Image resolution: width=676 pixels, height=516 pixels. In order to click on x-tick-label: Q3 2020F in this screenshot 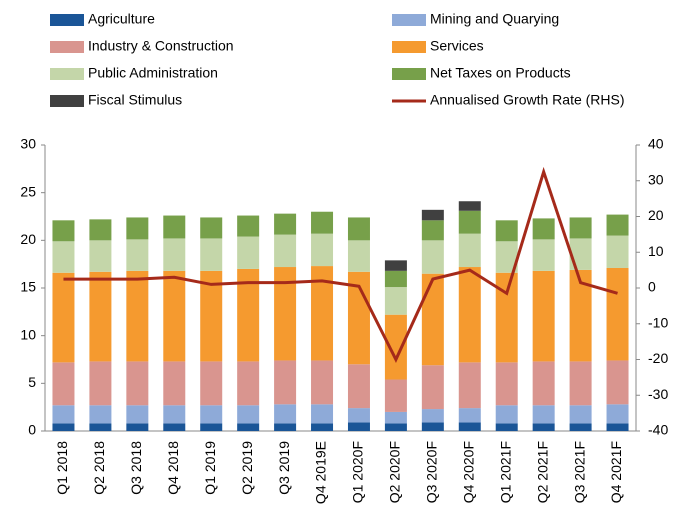, I will do `click(432, 472)`.